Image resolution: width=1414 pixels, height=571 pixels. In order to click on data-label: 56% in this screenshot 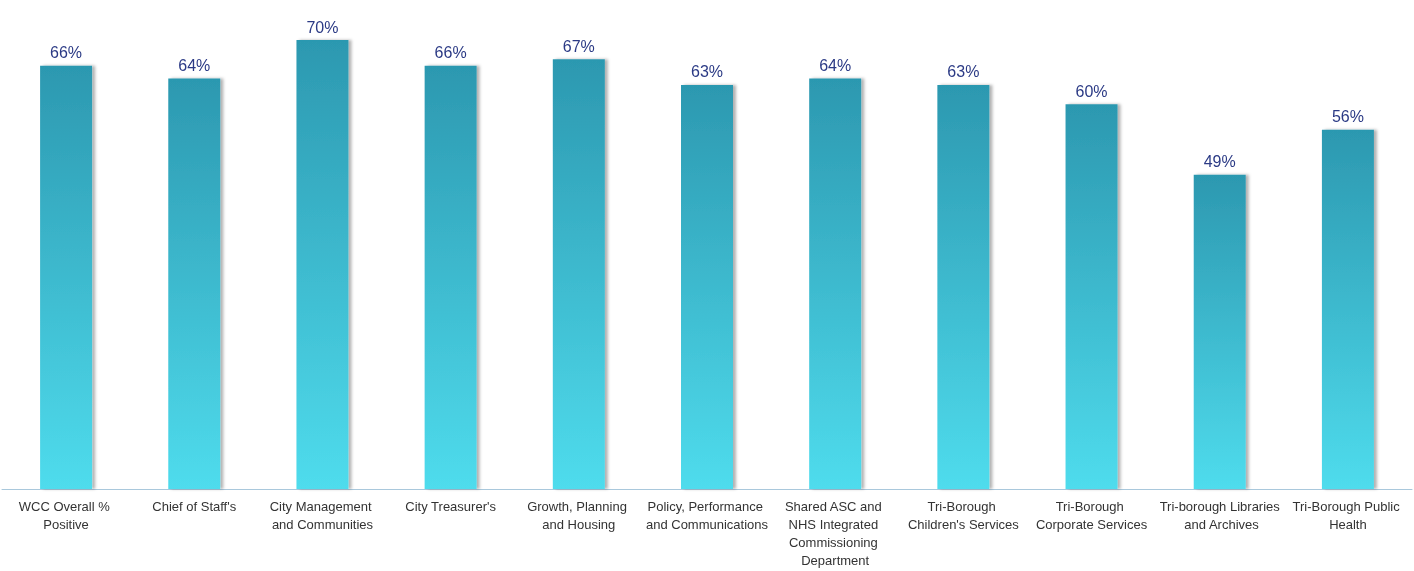, I will do `click(1347, 117)`.